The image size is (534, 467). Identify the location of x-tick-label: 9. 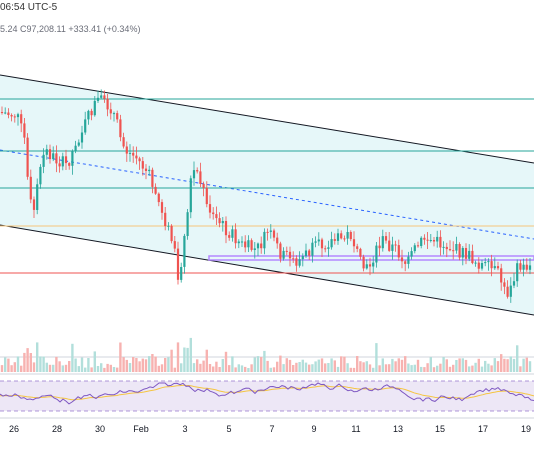
(313, 429).